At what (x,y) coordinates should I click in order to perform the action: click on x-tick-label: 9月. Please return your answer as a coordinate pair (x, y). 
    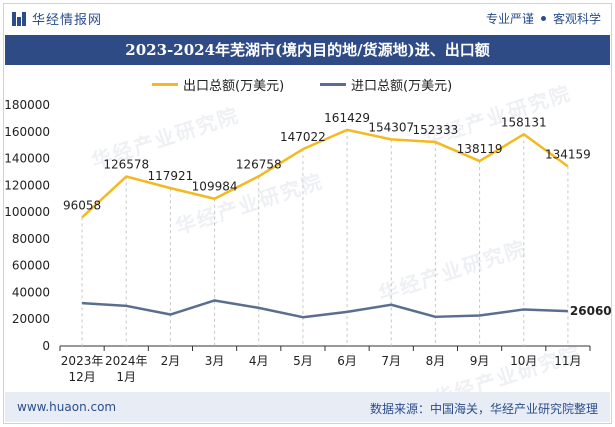
    Looking at the image, I should click on (480, 361).